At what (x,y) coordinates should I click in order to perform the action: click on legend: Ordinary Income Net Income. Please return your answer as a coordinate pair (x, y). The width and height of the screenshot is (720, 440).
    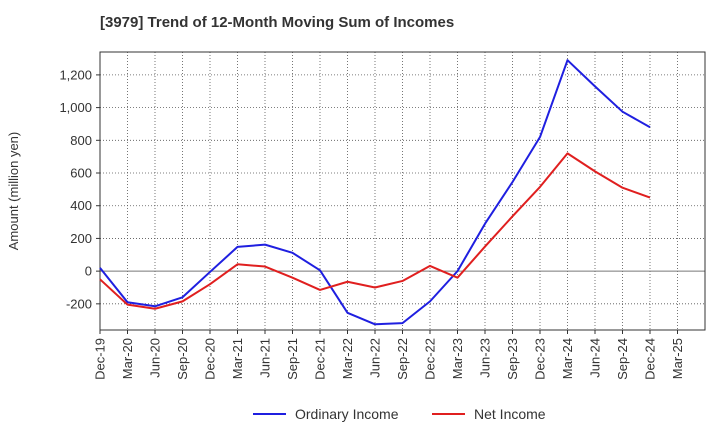
    Looking at the image, I should click on (399, 414).